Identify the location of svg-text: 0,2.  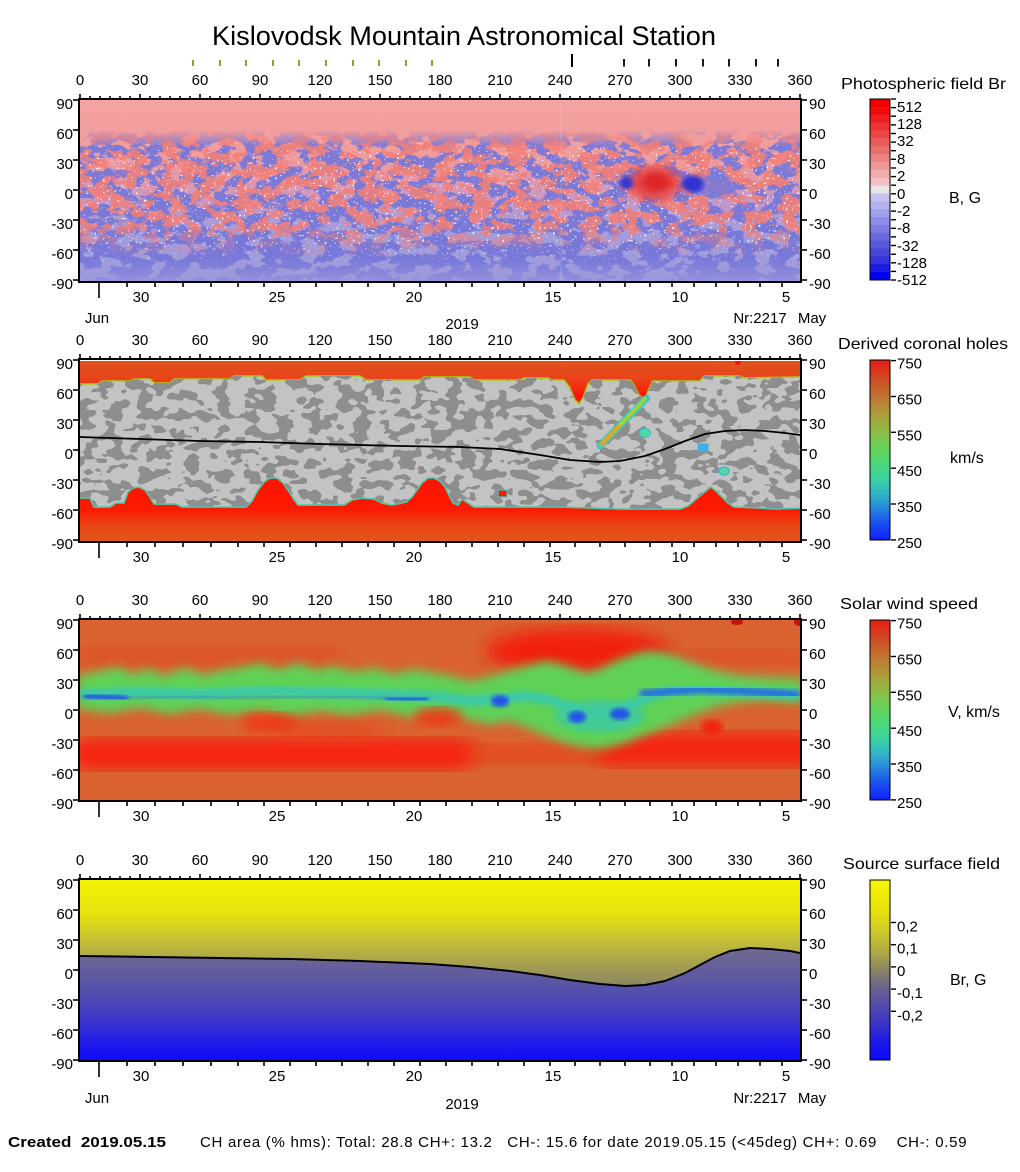
(907, 927).